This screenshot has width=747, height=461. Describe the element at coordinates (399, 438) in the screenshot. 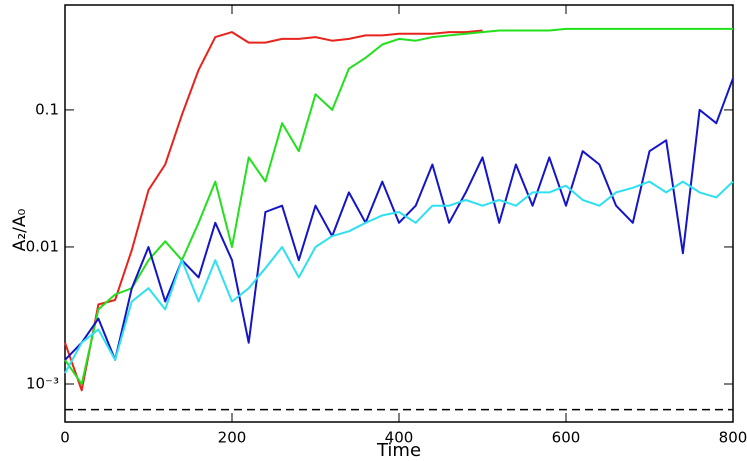

I see `x-tick-label: 400` at that location.